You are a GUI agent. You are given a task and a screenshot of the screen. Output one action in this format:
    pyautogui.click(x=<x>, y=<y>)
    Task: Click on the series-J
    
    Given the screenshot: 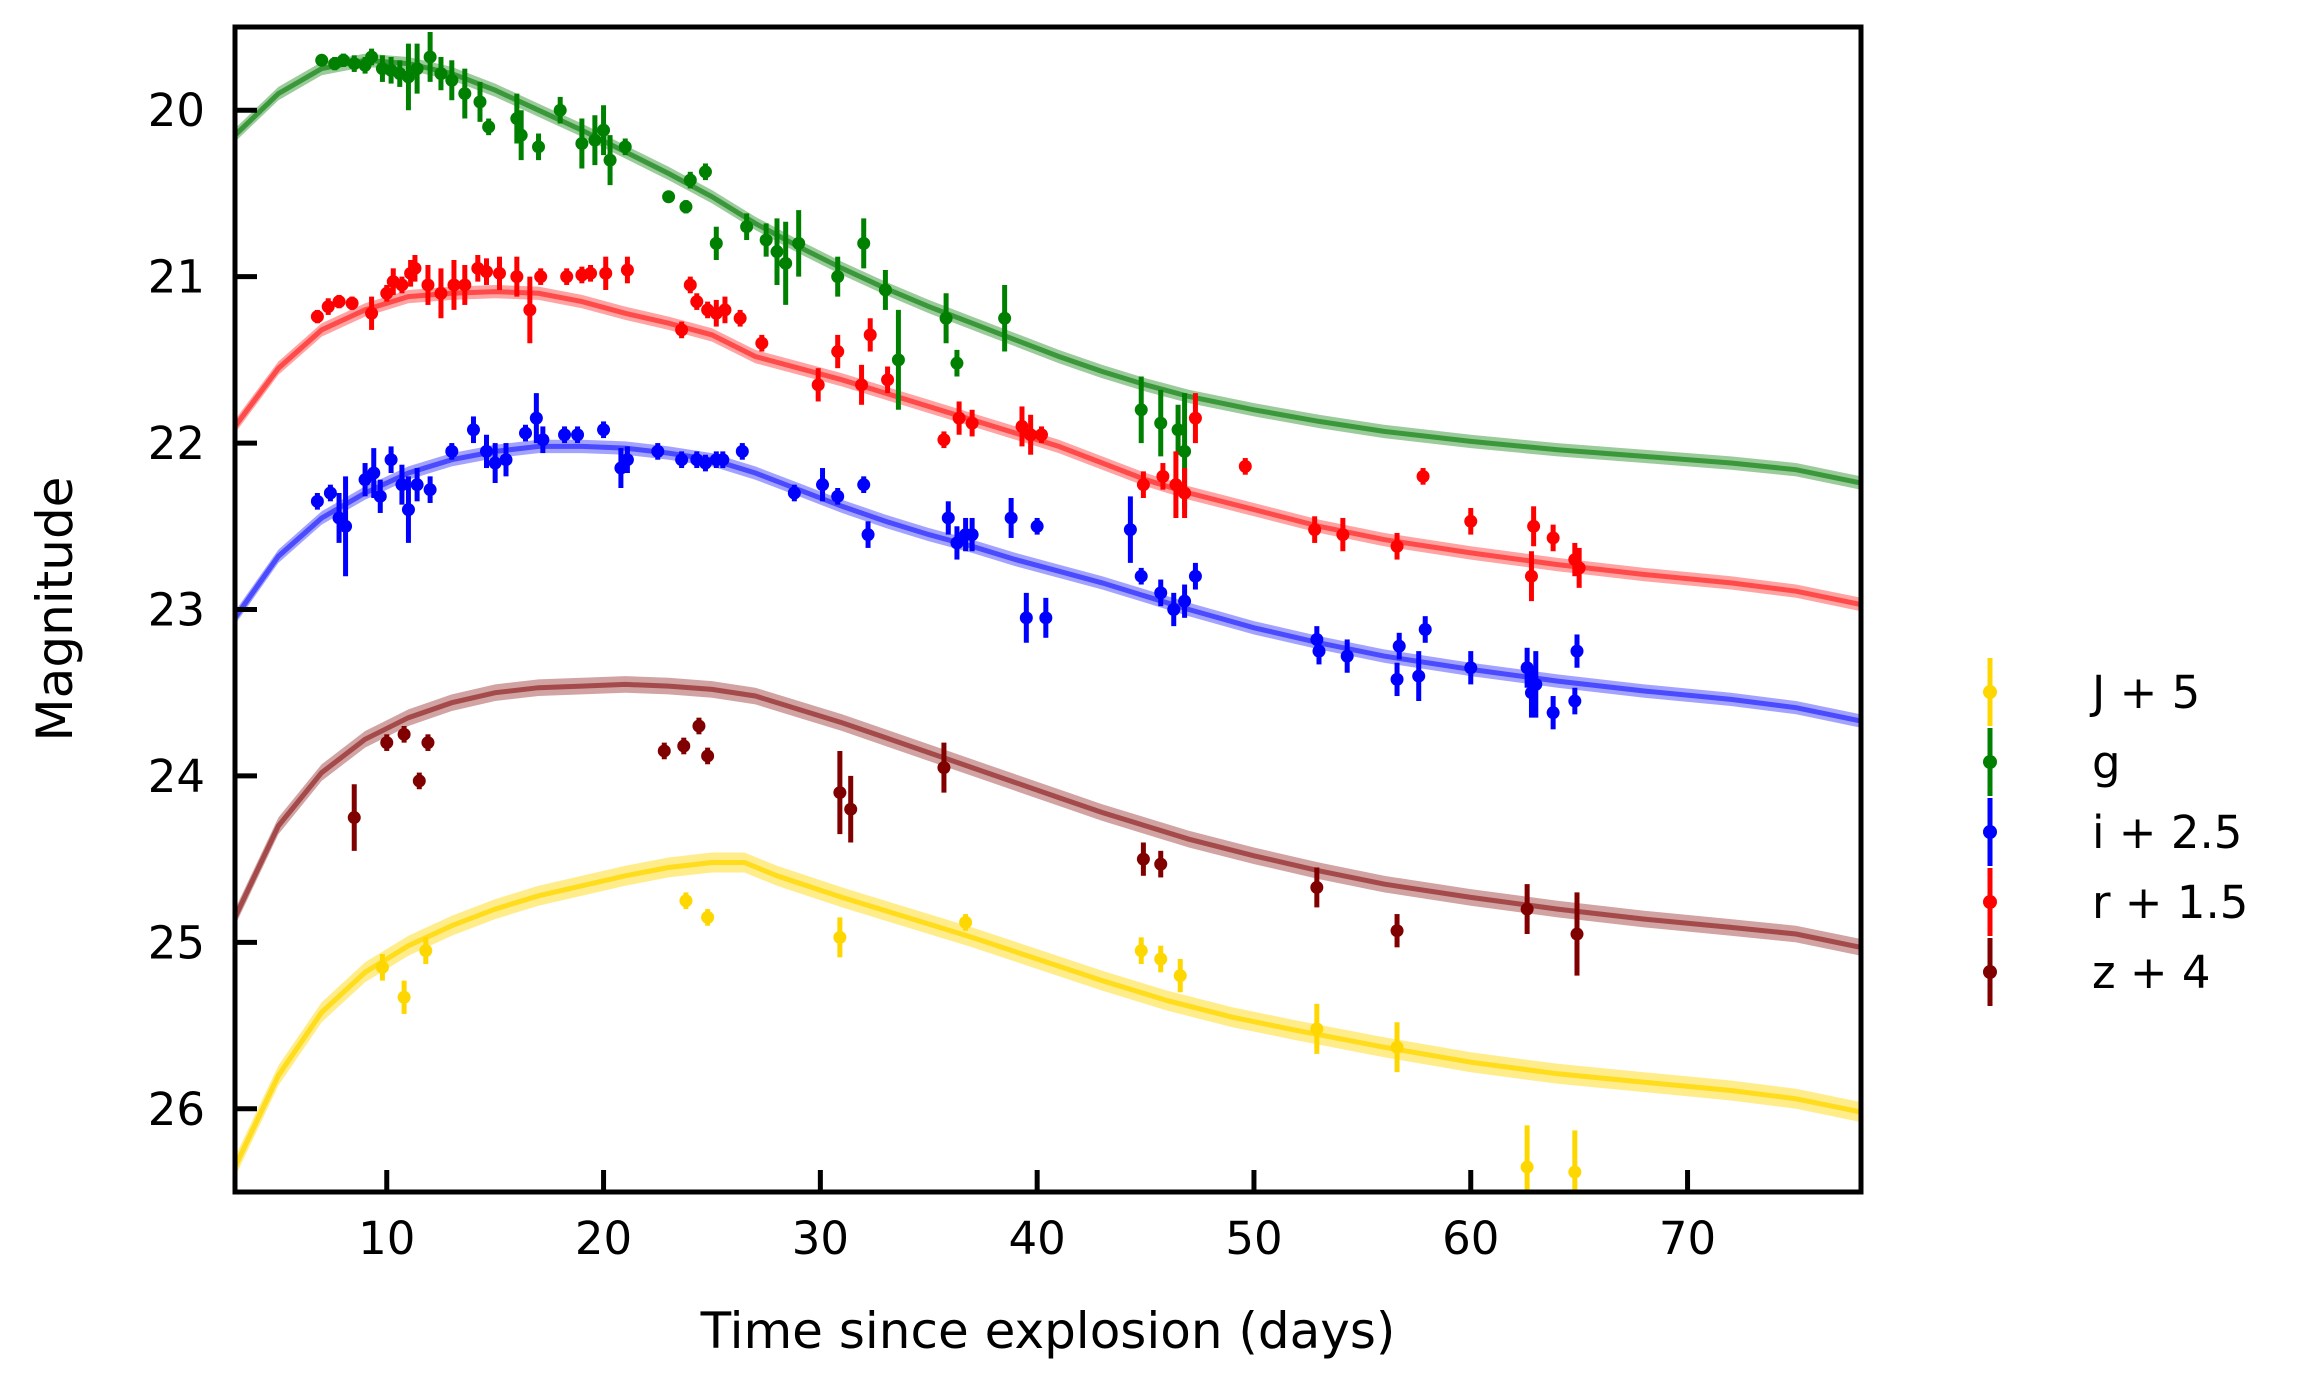 What is the action you would take?
    pyautogui.click(x=978, y=1042)
    